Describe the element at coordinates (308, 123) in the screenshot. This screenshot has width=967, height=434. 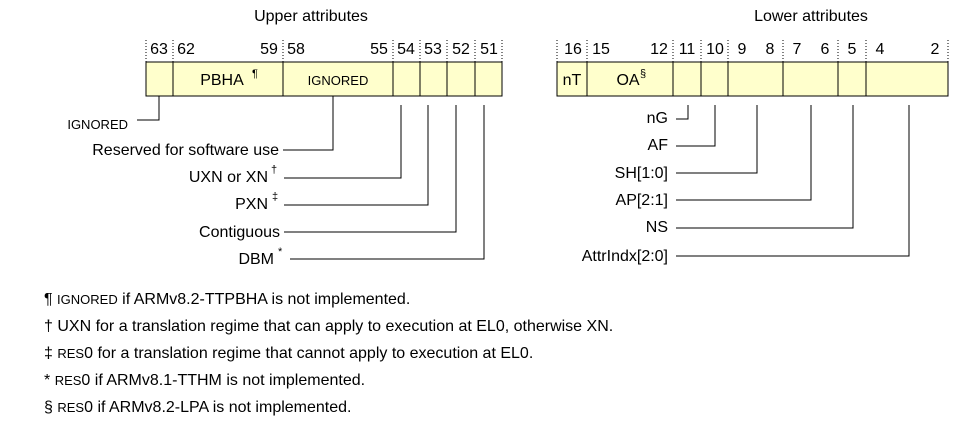
I see `leader-line-reserved` at that location.